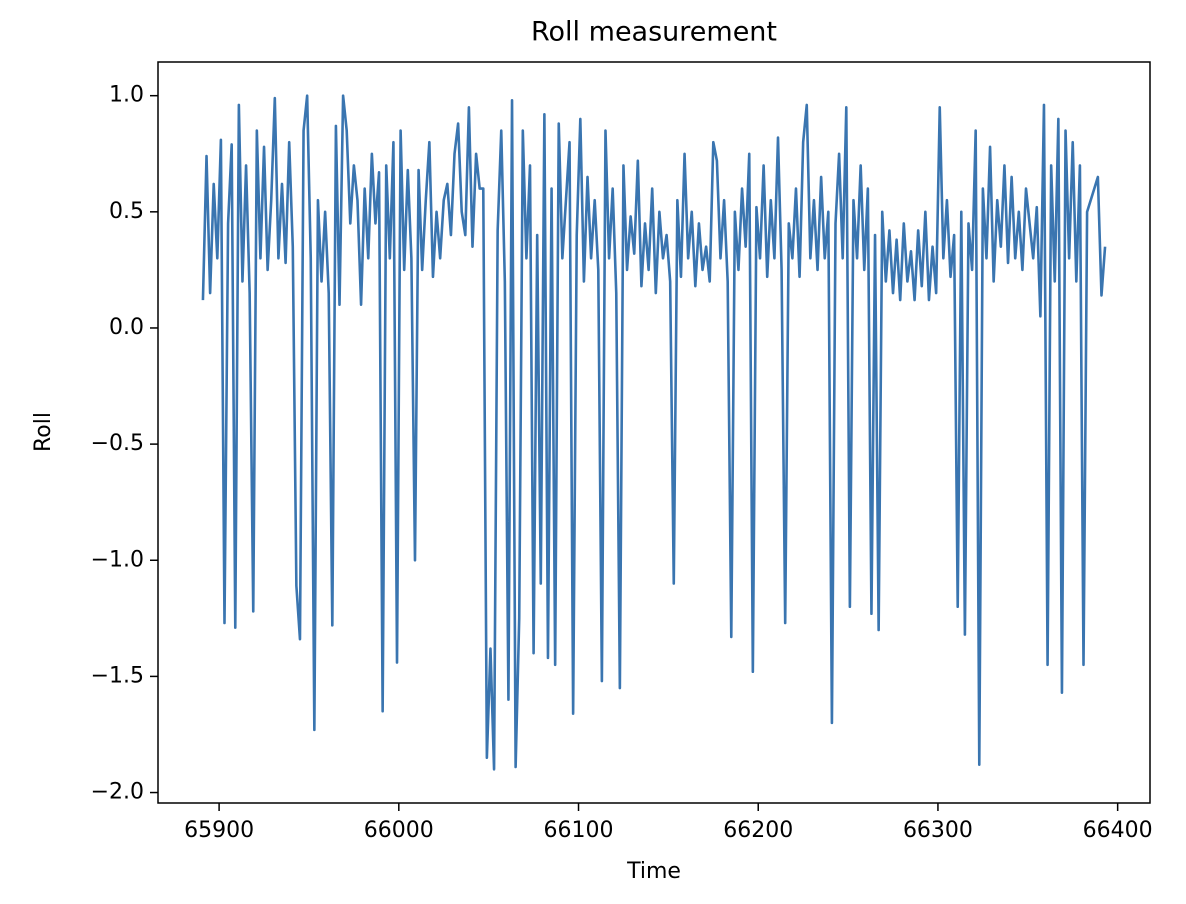  Describe the element at coordinates (1118, 830) in the screenshot. I see `x-tick-label: 66400` at that location.